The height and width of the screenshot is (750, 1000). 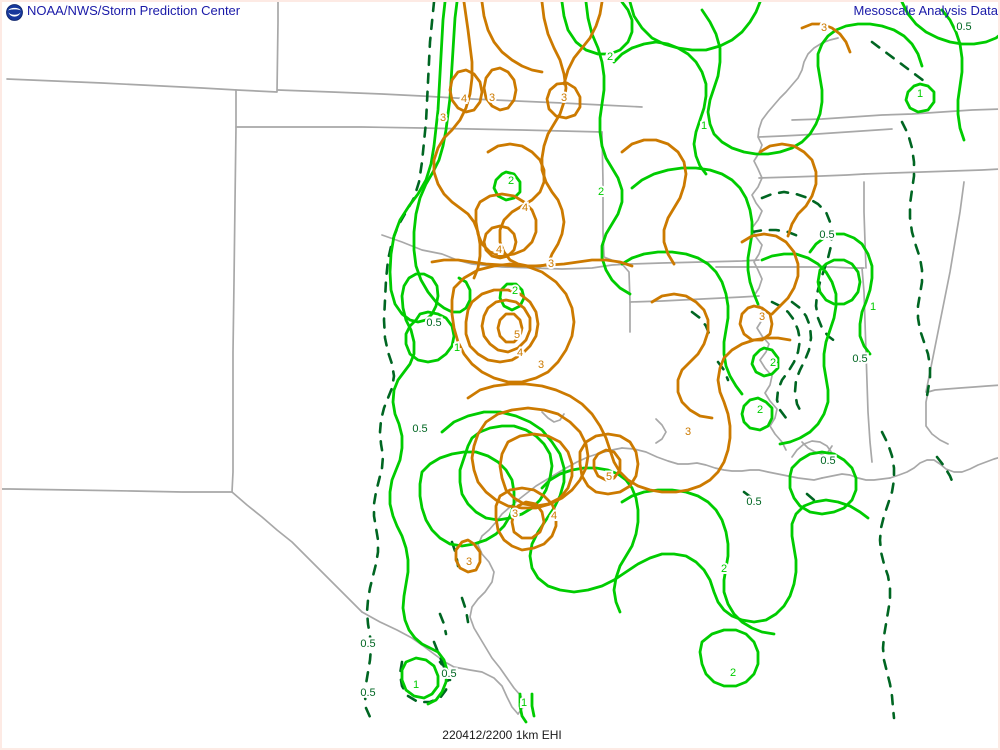 I want to click on footer: 220412/2200 1km EHI, so click(x=500, y=735).